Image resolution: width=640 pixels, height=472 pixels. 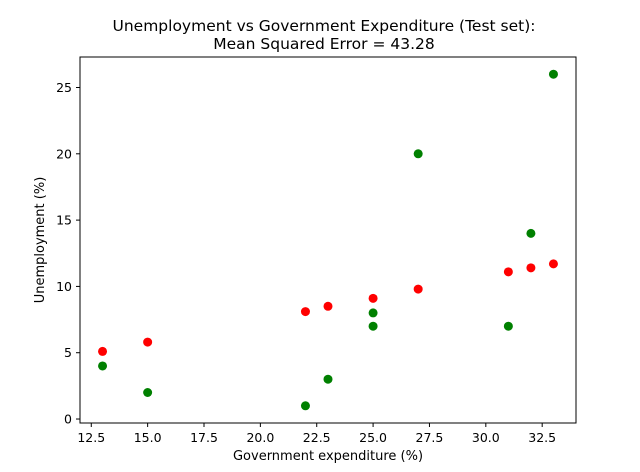 I want to click on y-tick-label: 25, so click(x=64, y=87).